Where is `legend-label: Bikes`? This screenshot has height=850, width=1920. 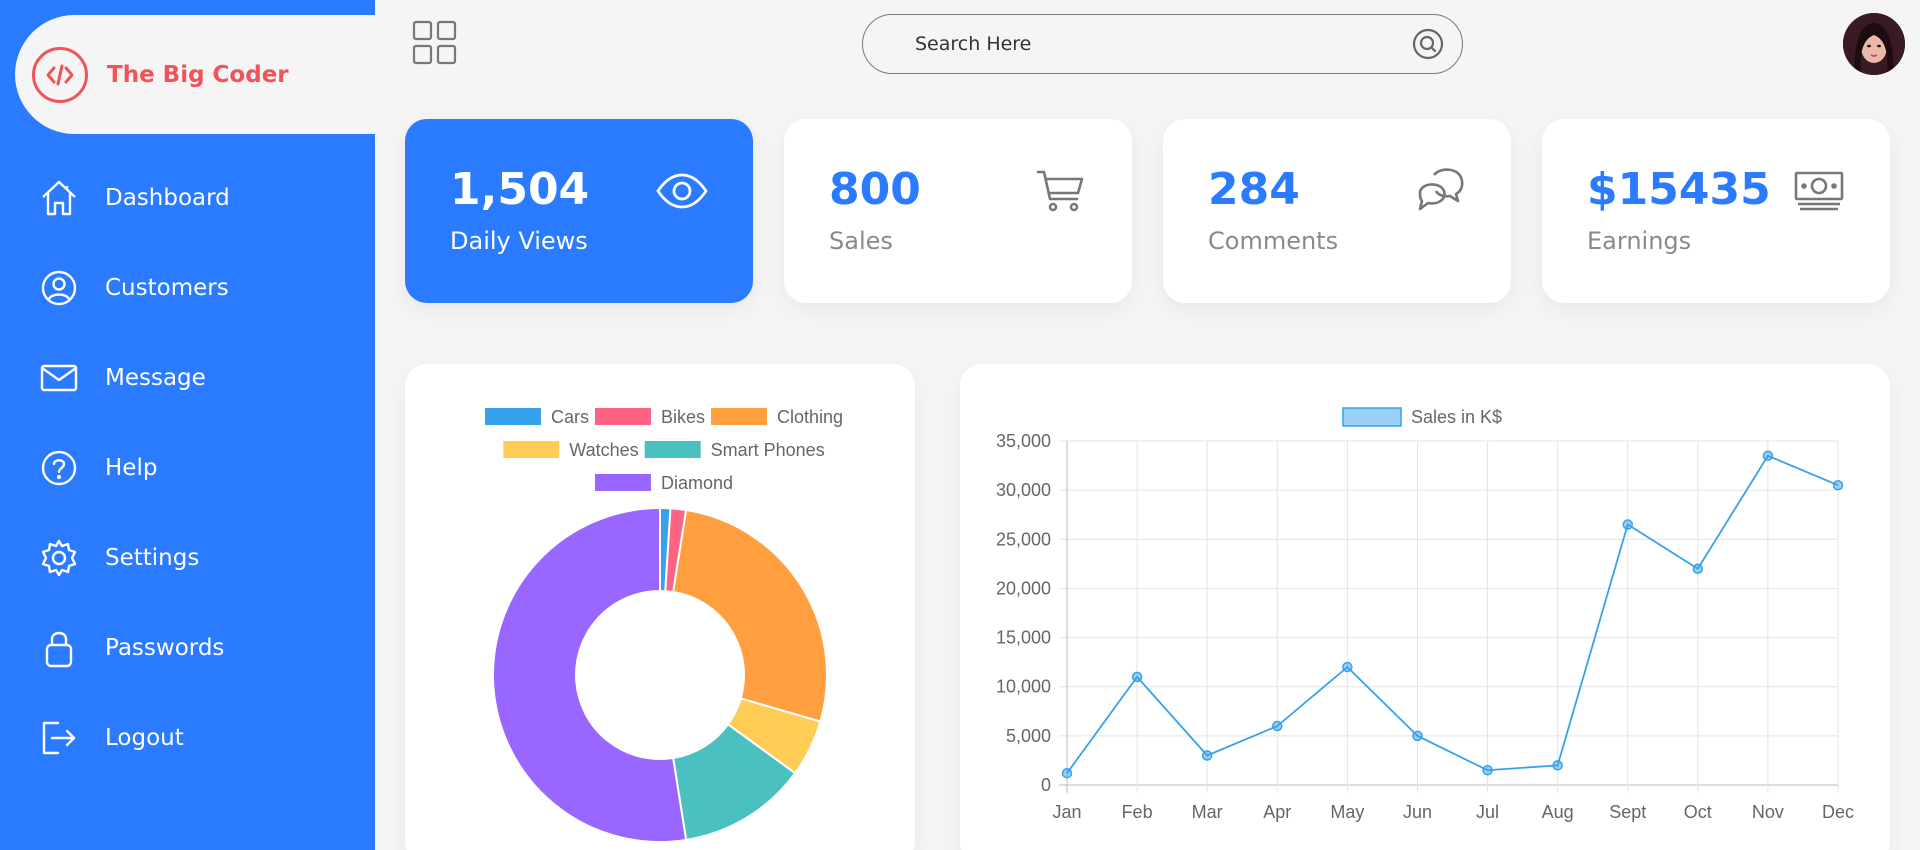
legend-label: Bikes is located at coordinates (683, 417).